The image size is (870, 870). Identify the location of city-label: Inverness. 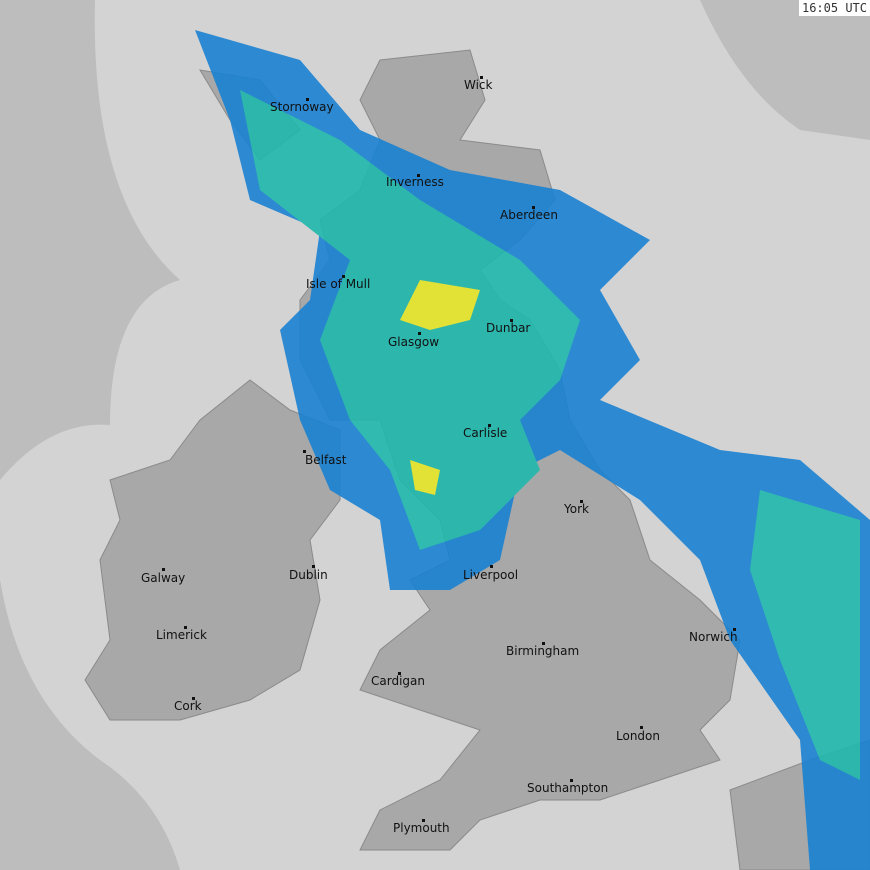
(415, 182).